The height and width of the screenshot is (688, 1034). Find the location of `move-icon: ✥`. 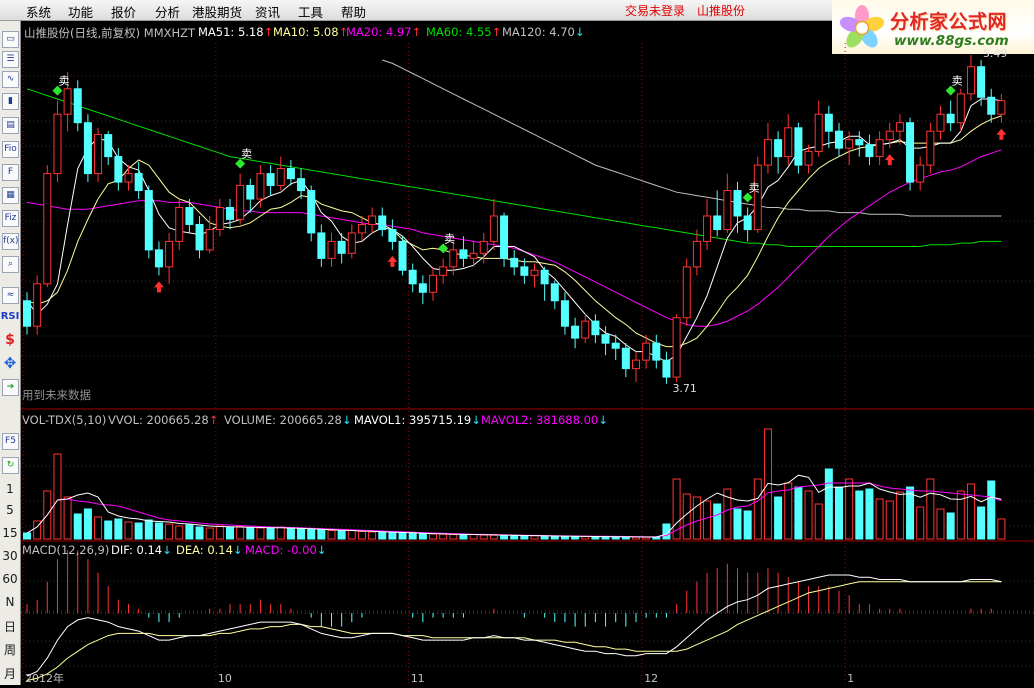

move-icon: ✥ is located at coordinates (10, 363).